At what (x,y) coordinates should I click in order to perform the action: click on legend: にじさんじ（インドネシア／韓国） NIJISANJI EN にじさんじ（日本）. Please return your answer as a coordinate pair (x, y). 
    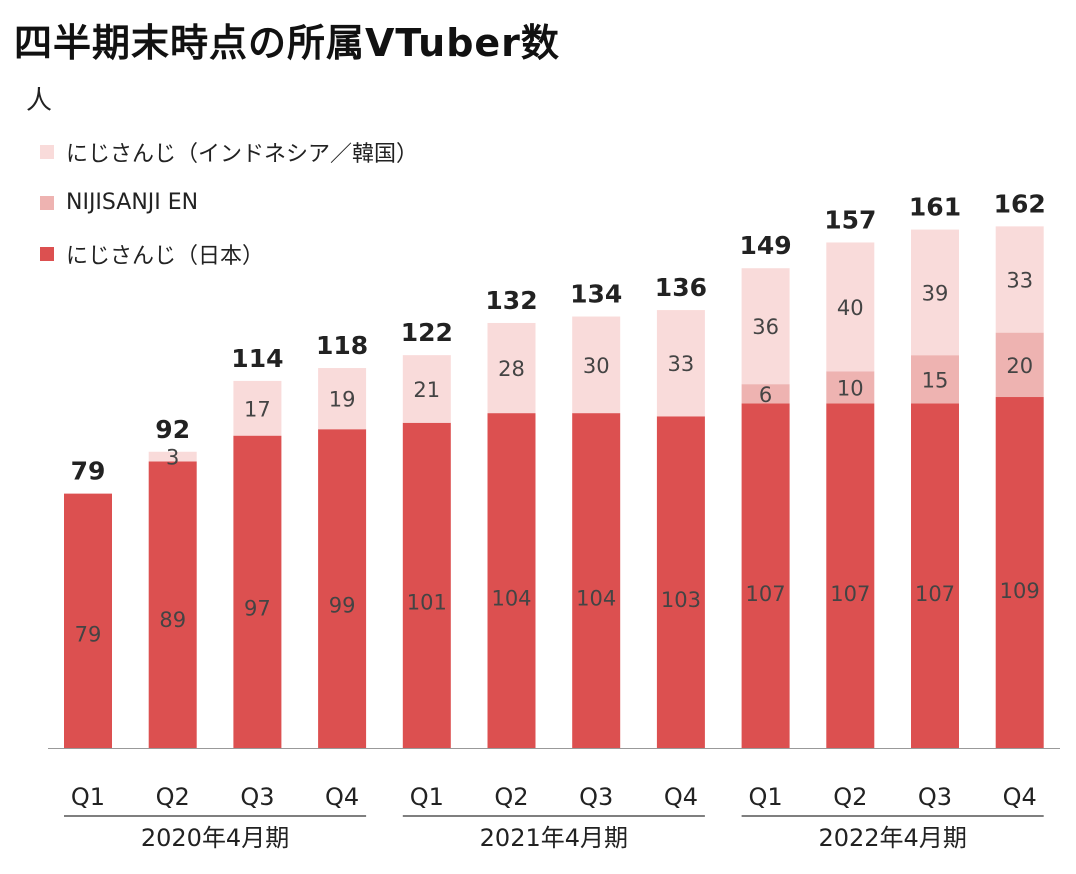
    Looking at the image, I should click on (229, 214).